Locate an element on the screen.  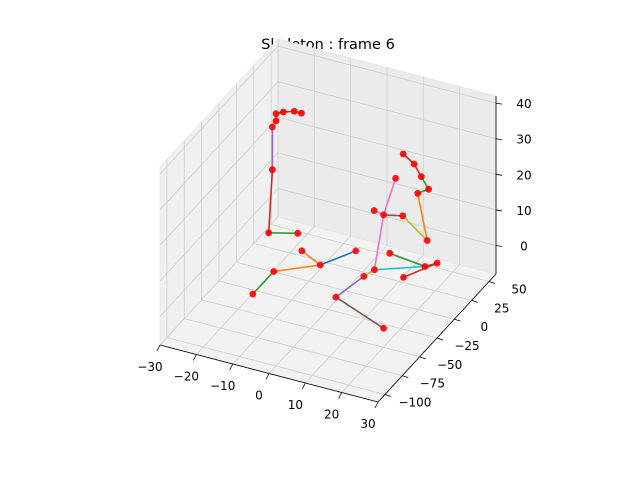
z-tick-label-3: 30 is located at coordinates (523, 140).